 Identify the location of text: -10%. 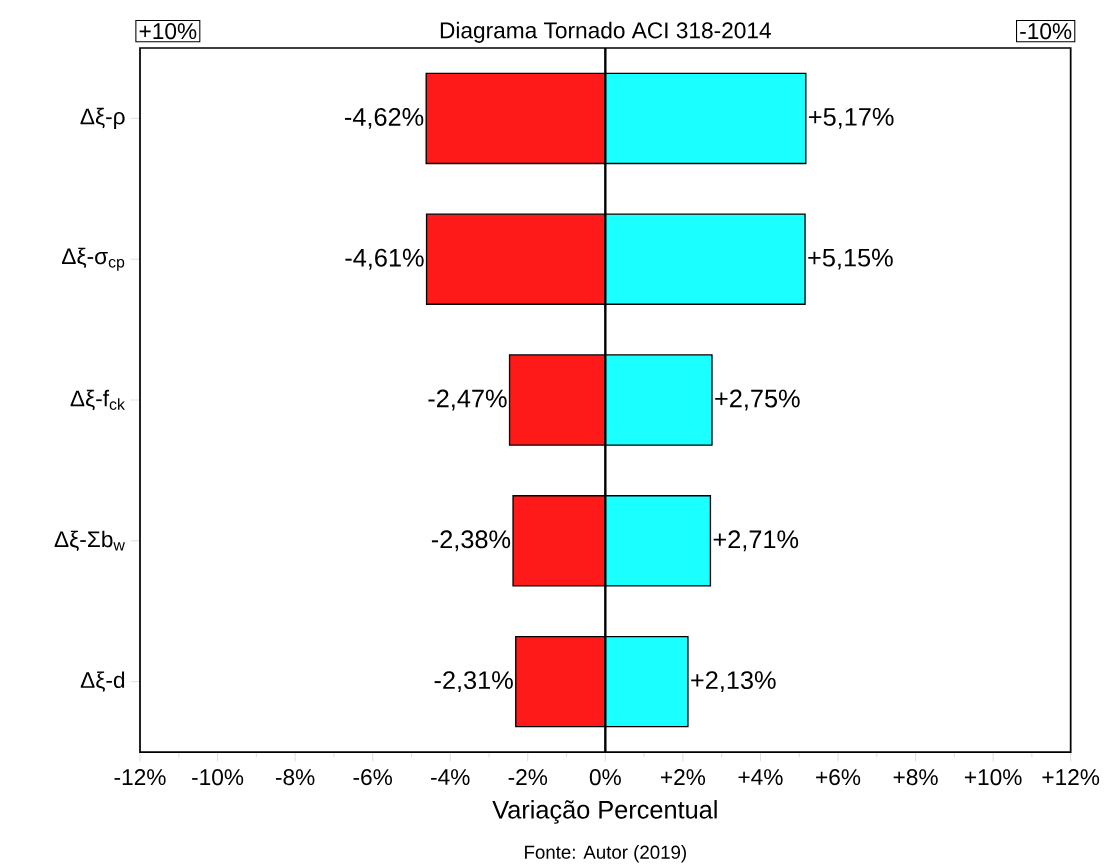
(1046, 31).